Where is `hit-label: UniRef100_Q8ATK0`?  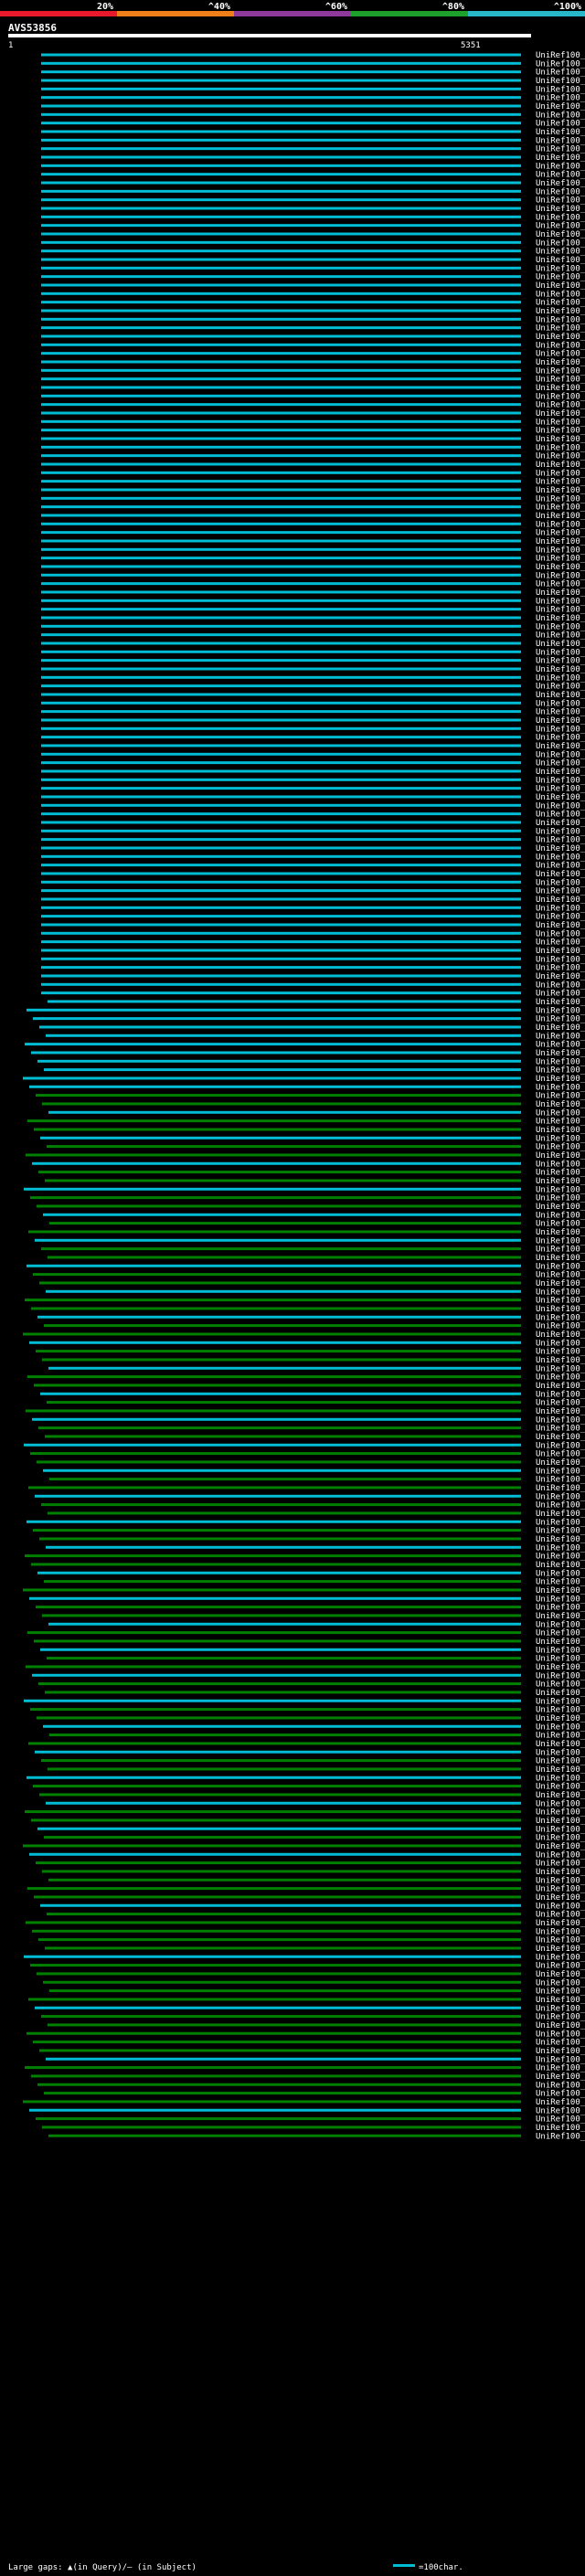
hit-label: UniRef100_Q8ATK0 is located at coordinates (561, 388).